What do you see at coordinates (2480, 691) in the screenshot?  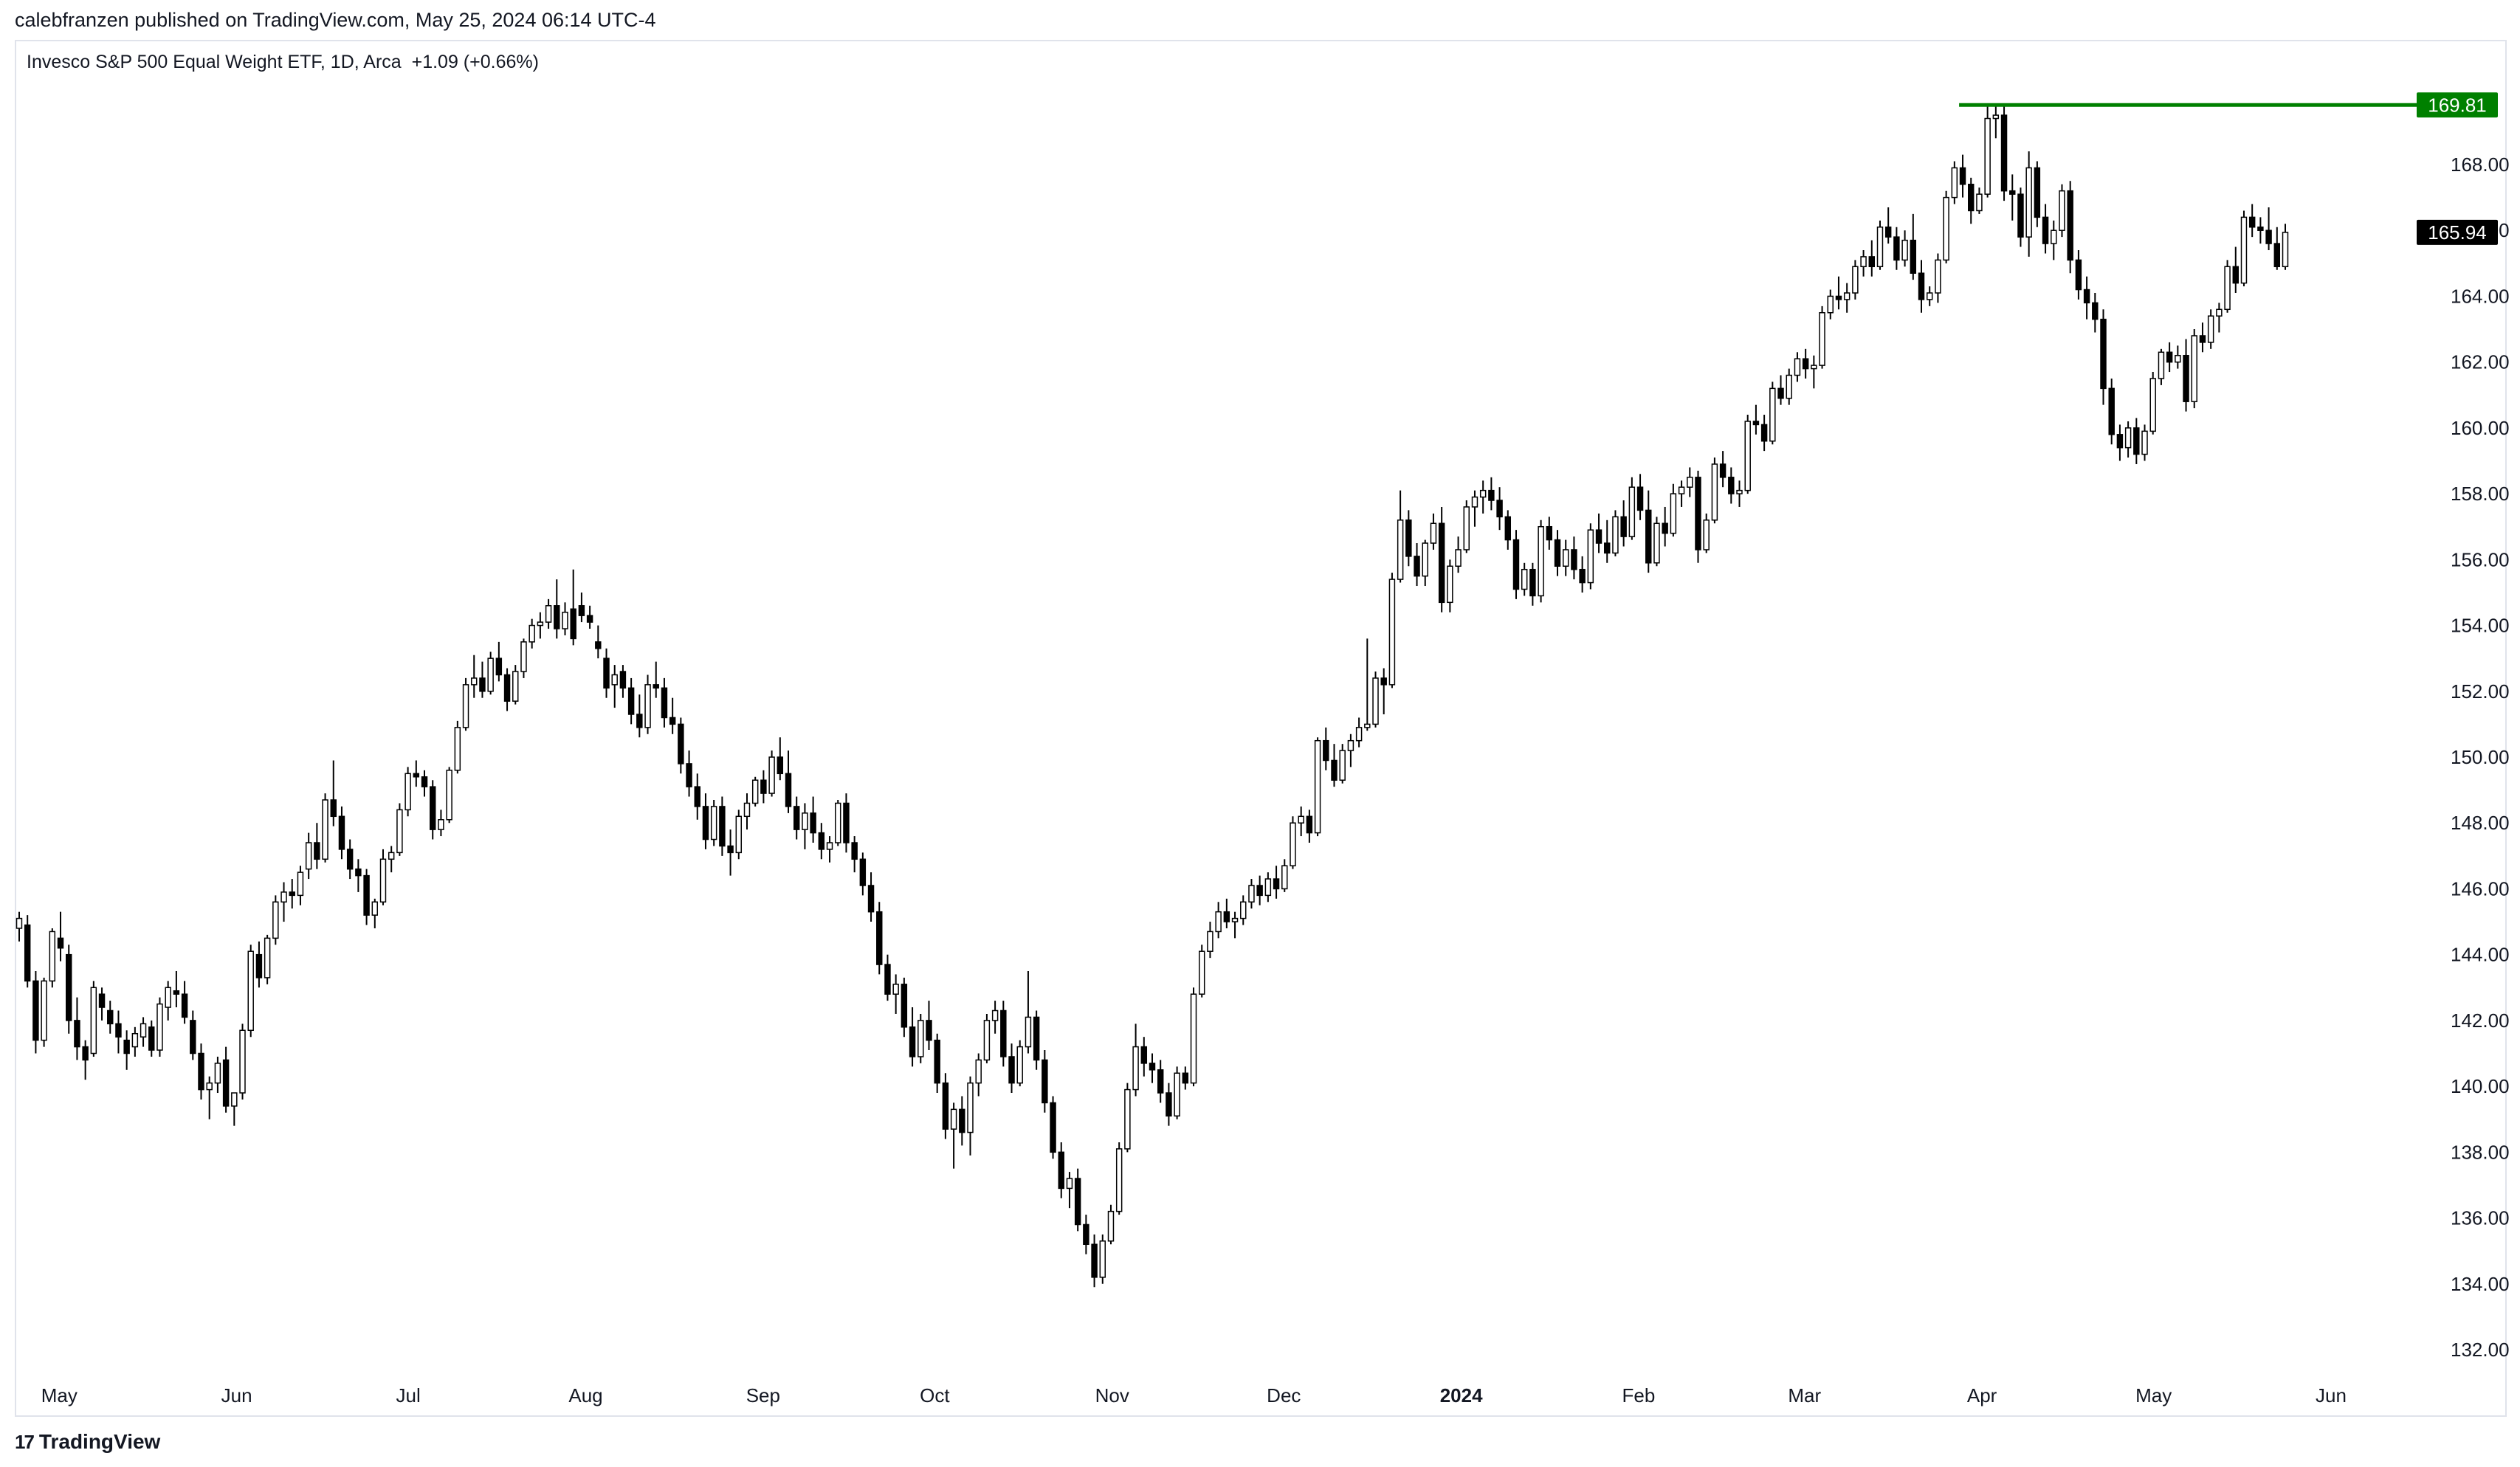 I see `y-axis-tick-label: 152.00` at bounding box center [2480, 691].